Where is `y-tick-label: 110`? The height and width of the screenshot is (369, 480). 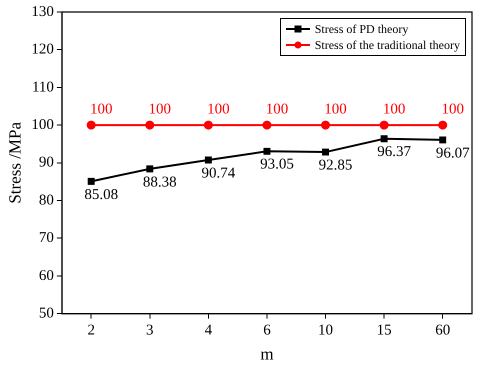
y-tick-label: 110 is located at coordinates (43, 87).